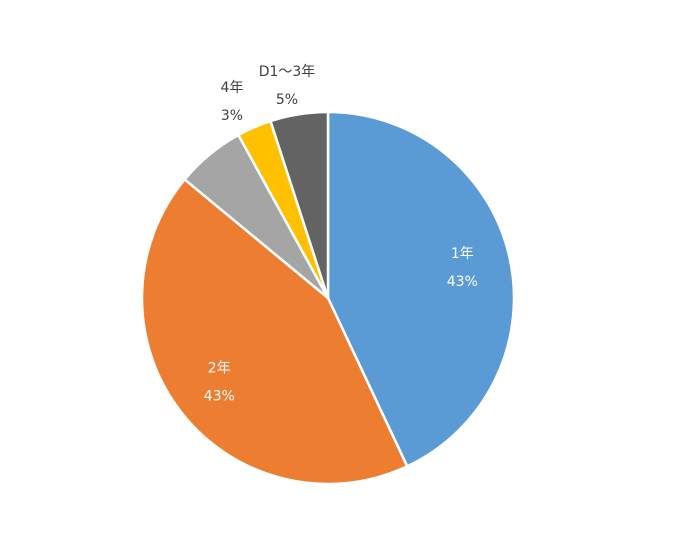 The image size is (687, 543). What do you see at coordinates (219, 368) in the screenshot?
I see `slice-label: 2年` at bounding box center [219, 368].